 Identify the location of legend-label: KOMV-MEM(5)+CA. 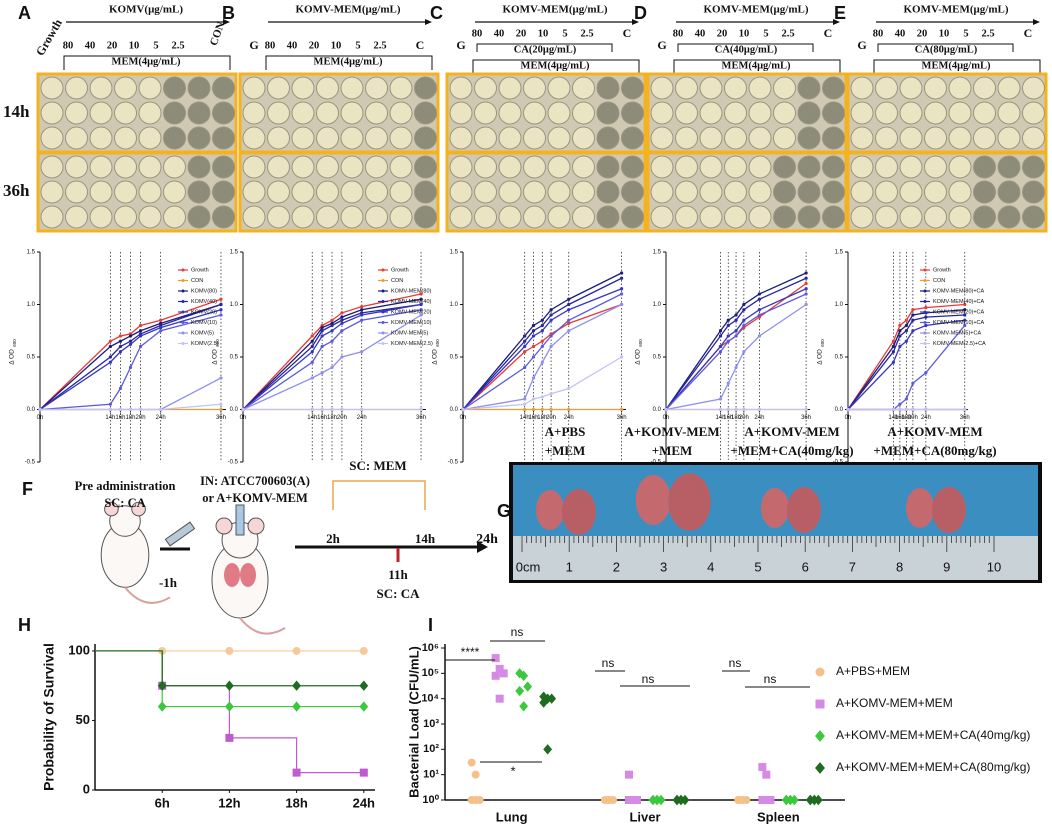
(957, 333).